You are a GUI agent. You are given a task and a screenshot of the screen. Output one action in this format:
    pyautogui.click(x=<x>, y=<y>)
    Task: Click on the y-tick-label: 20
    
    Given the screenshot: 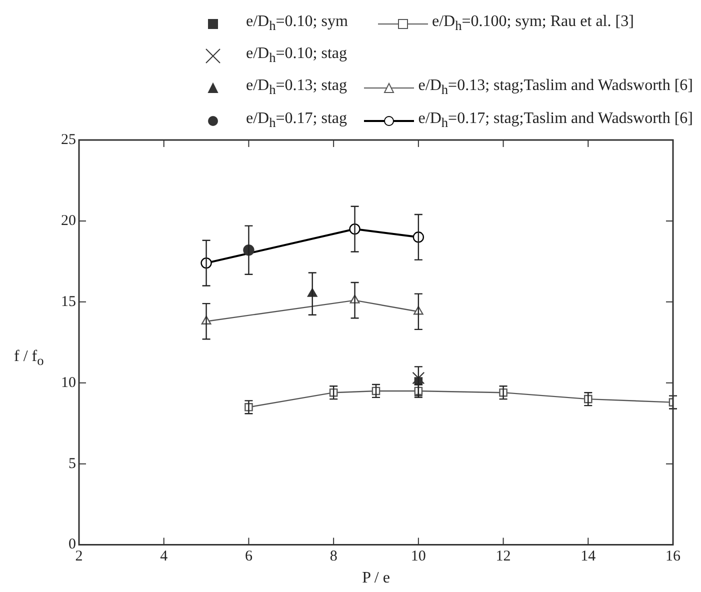 What is the action you would take?
    pyautogui.click(x=68, y=220)
    